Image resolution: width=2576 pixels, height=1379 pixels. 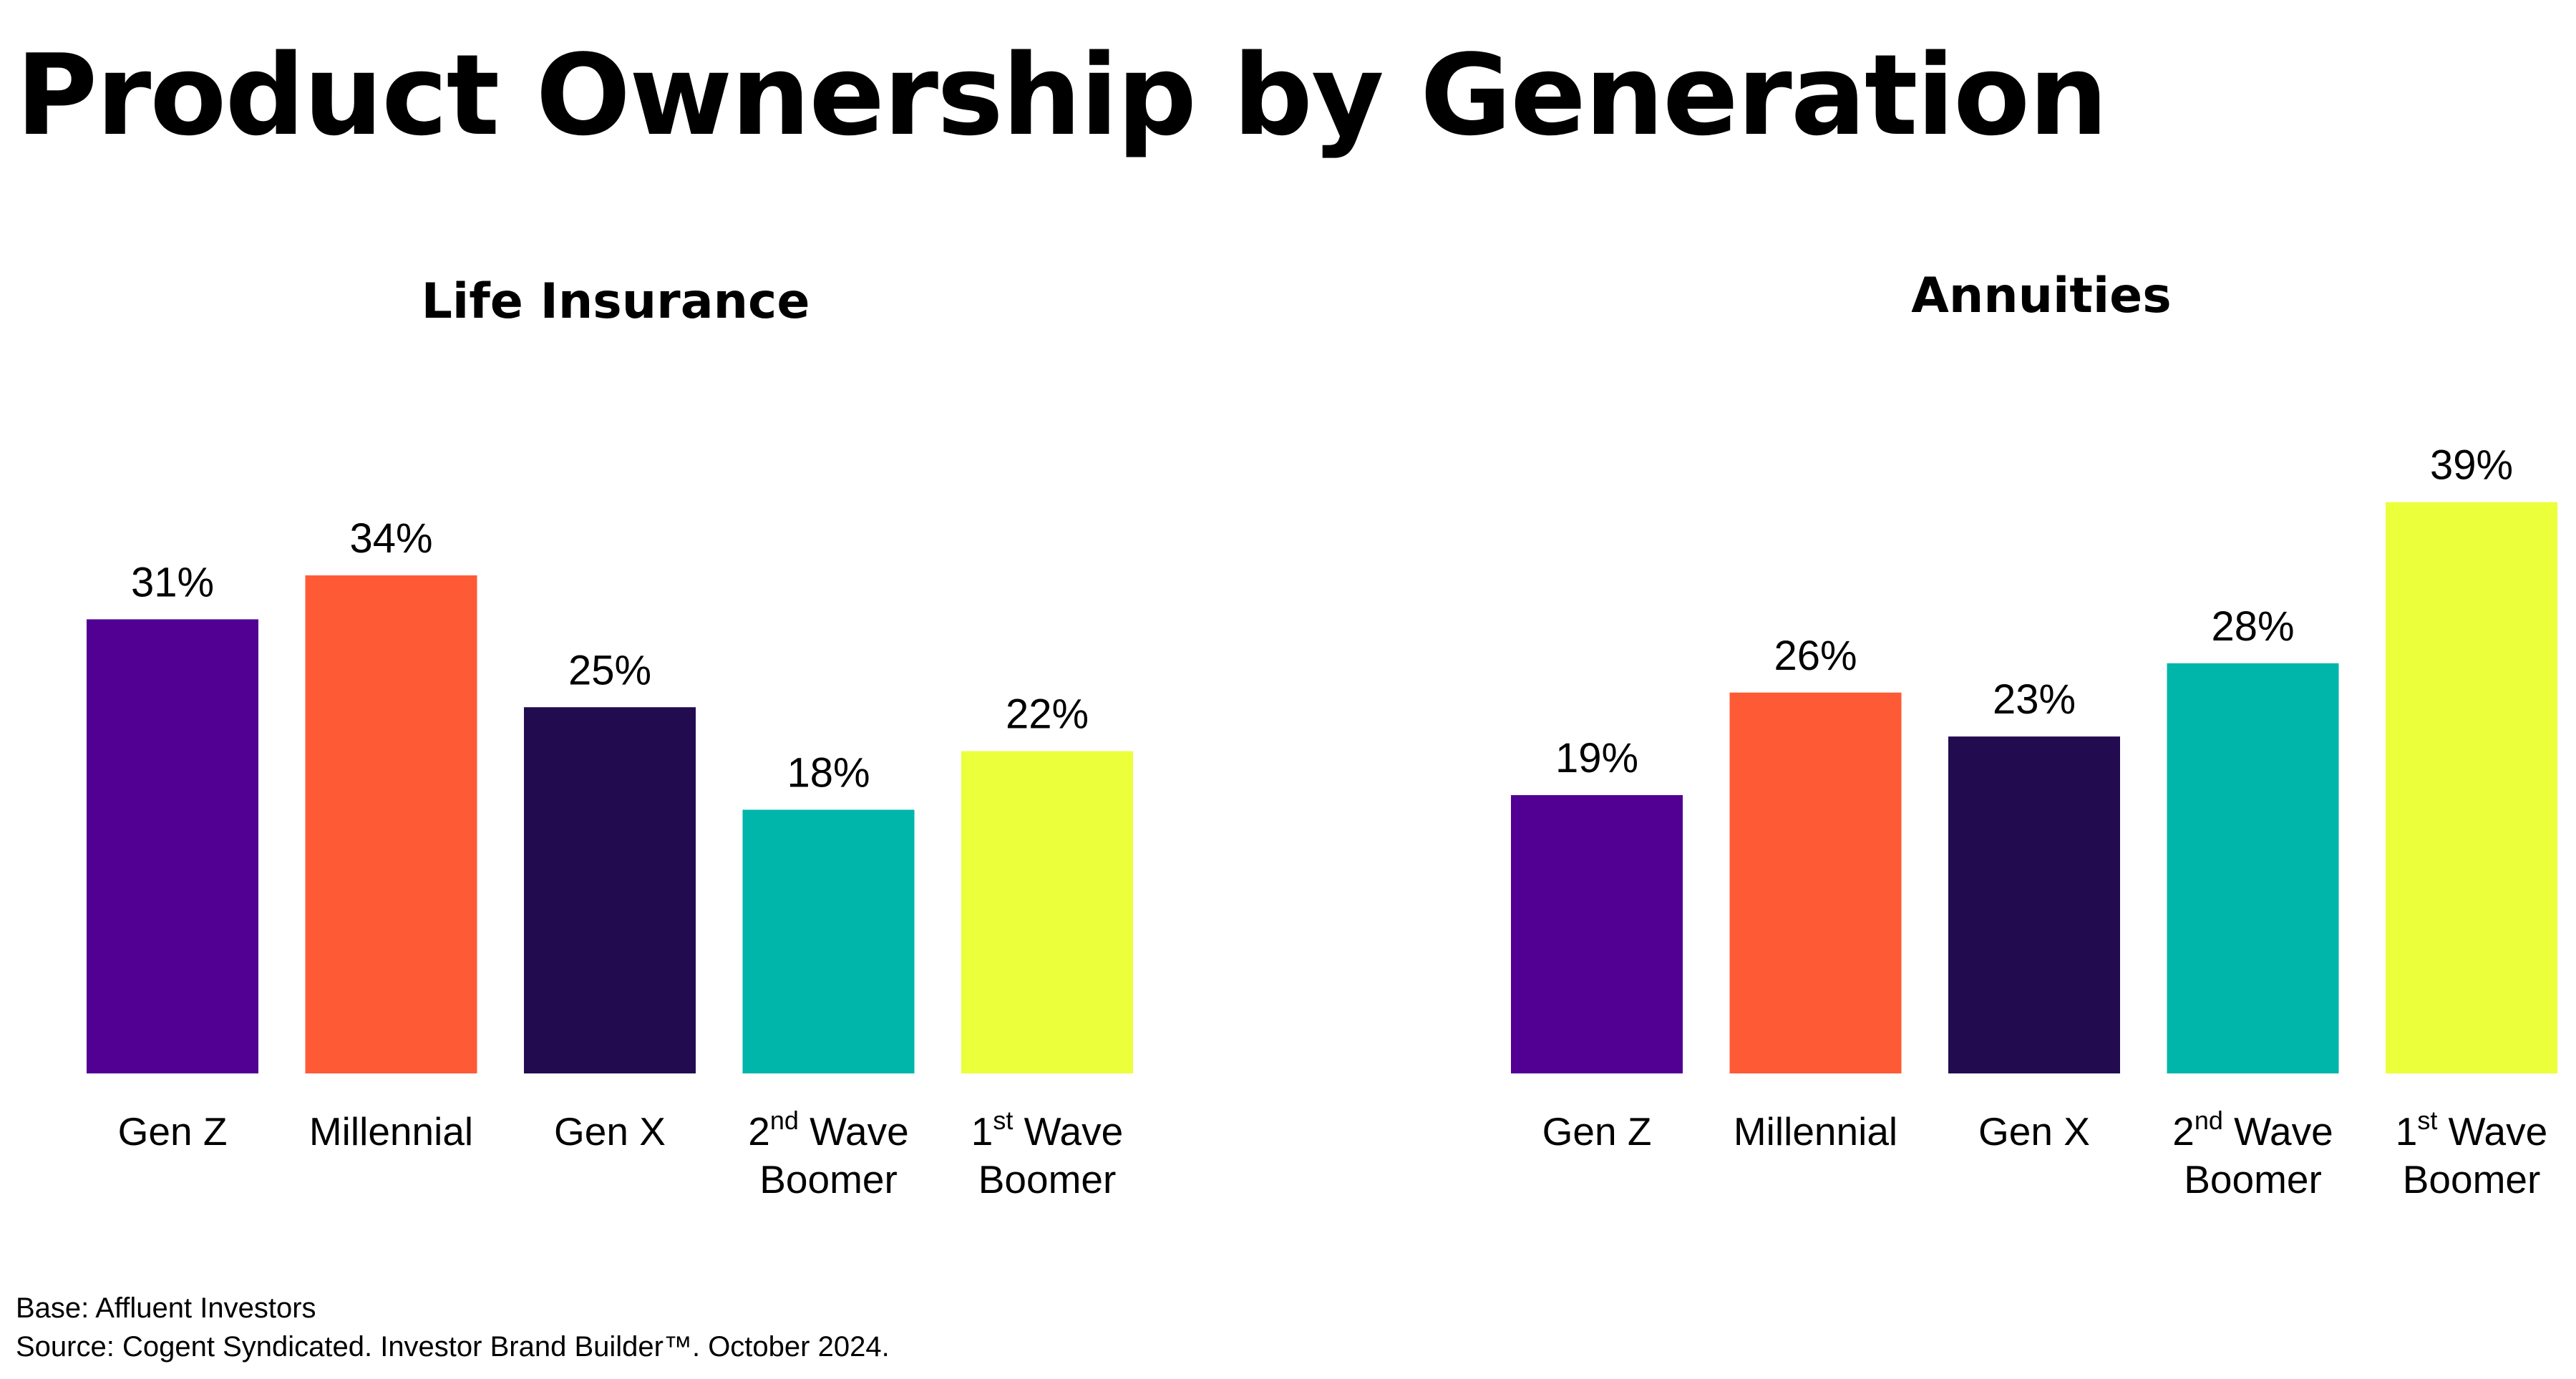 I want to click on base-note: Base: Affluent Investors, so click(x=166, y=1308).